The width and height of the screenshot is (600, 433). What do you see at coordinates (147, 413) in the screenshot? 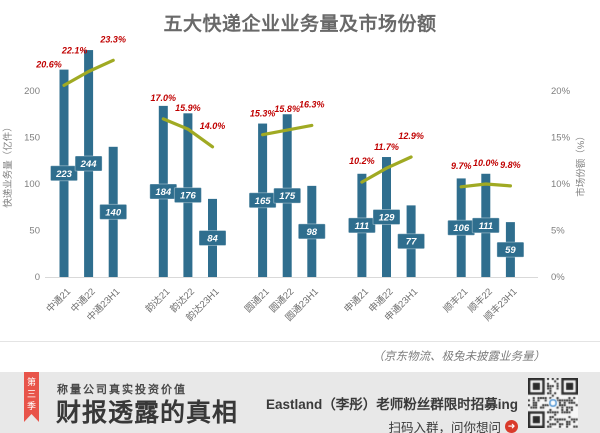
I see `banner-headline: 财报透露的真相` at bounding box center [147, 413].